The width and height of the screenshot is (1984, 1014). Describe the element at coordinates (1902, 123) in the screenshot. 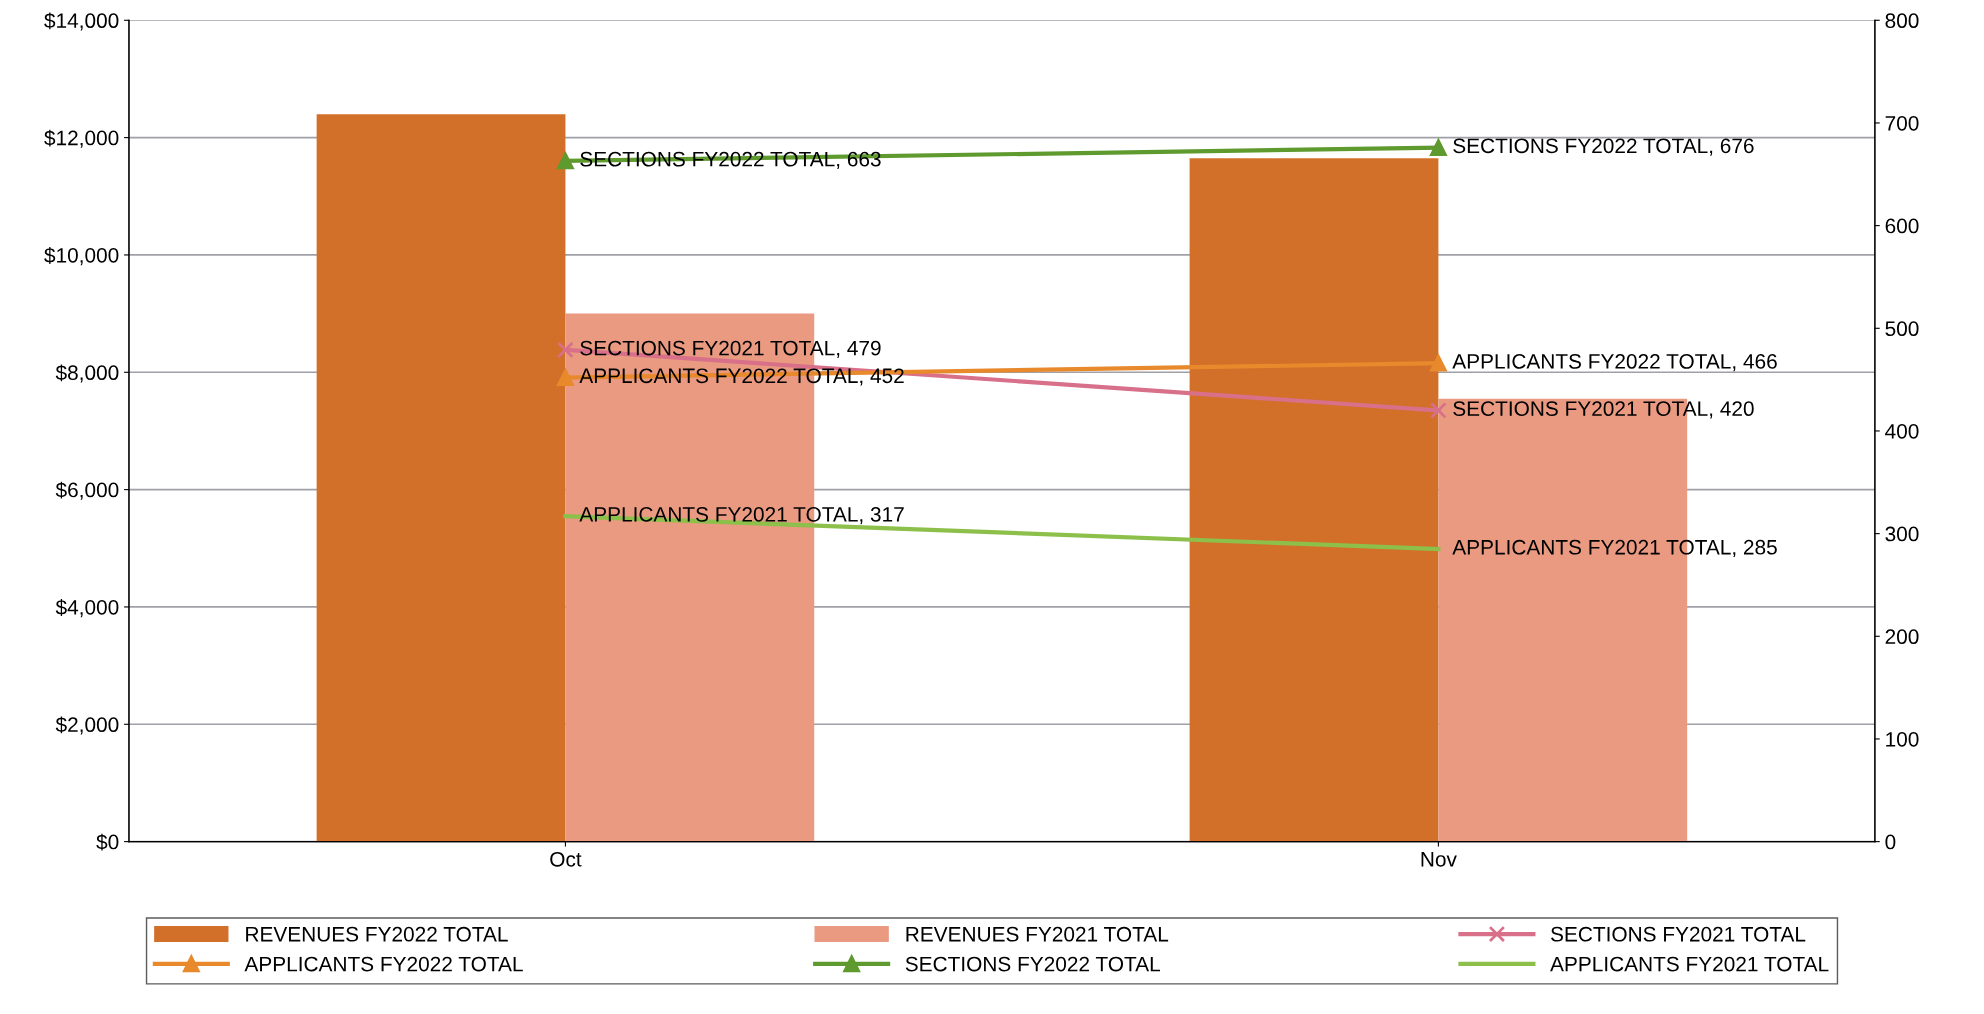

I see `y2-tick-label: 700` at that location.